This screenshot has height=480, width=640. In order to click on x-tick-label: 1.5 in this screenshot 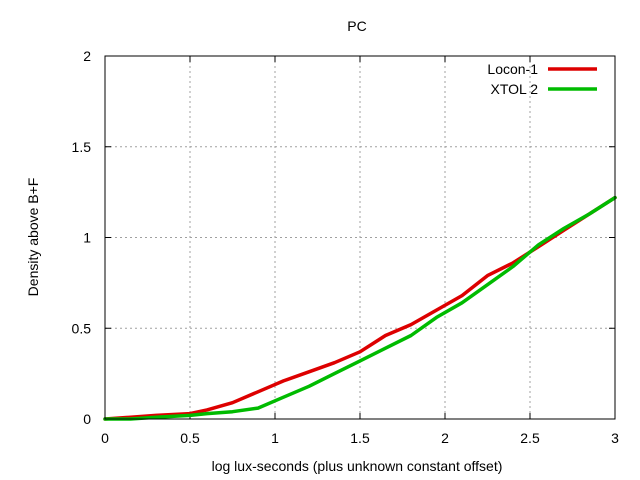, I will do `click(360, 438)`.